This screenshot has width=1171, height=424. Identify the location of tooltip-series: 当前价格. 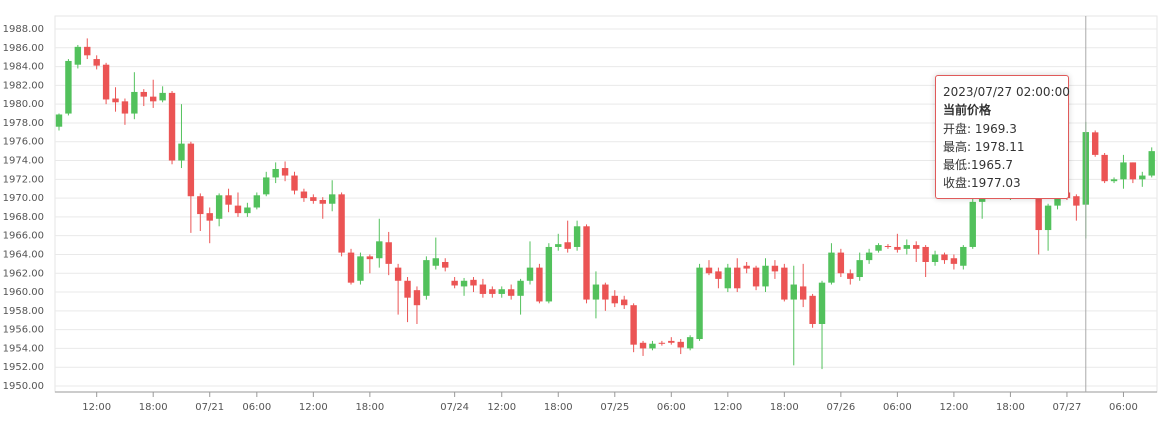
(967, 110).